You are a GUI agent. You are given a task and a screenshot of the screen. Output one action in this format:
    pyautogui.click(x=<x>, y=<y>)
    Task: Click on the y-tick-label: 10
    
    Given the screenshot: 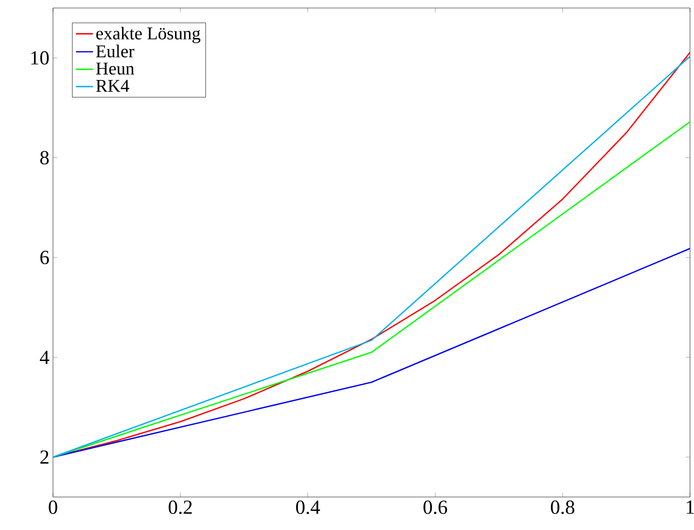 What is the action you would take?
    pyautogui.click(x=40, y=58)
    